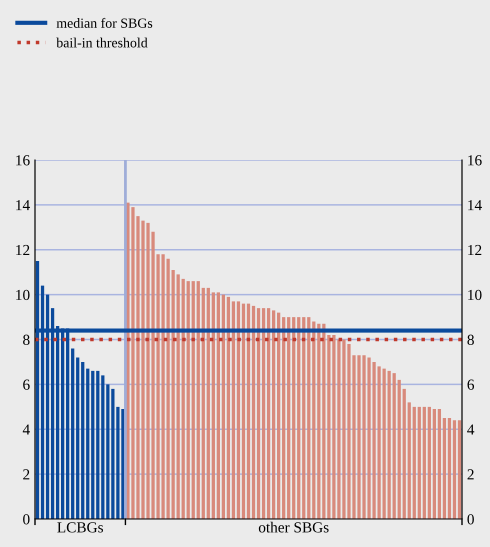  What do you see at coordinates (26, 385) in the screenshot?
I see `y-tick-label: 6` at bounding box center [26, 385].